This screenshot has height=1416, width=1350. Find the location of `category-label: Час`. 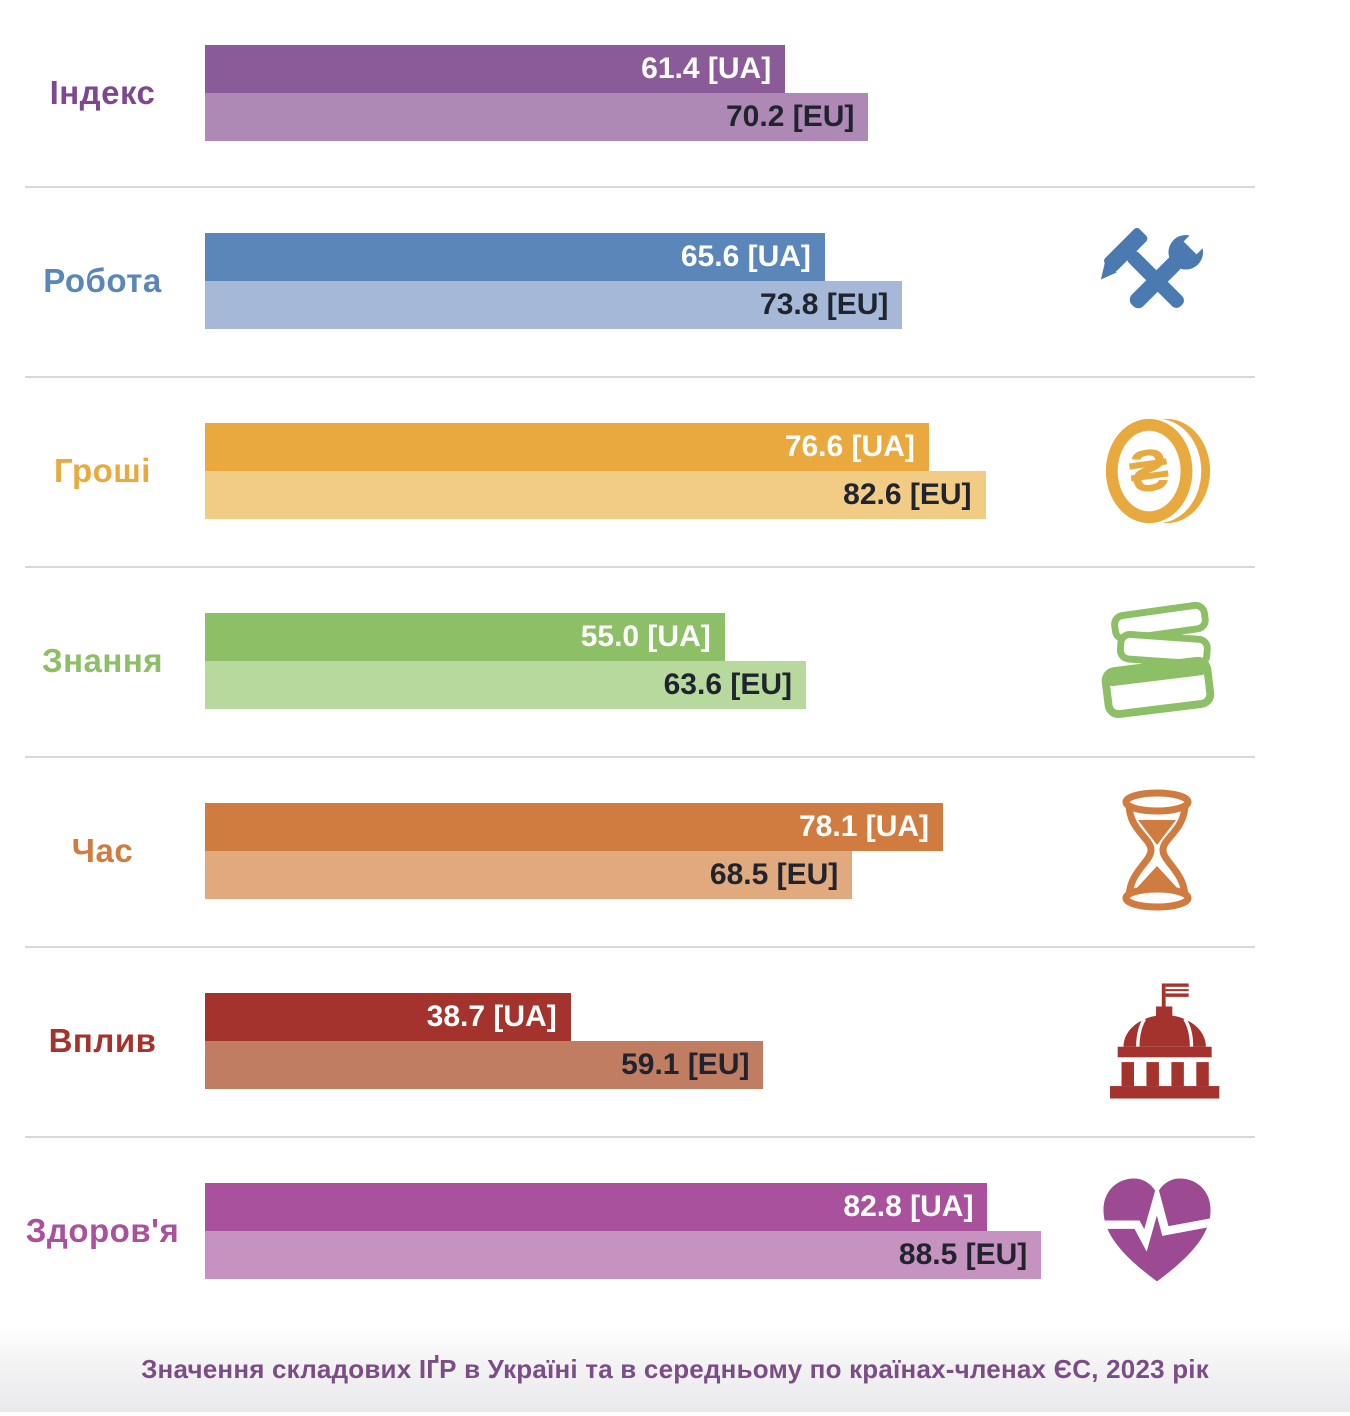

category-label: Час is located at coordinates (102, 850).